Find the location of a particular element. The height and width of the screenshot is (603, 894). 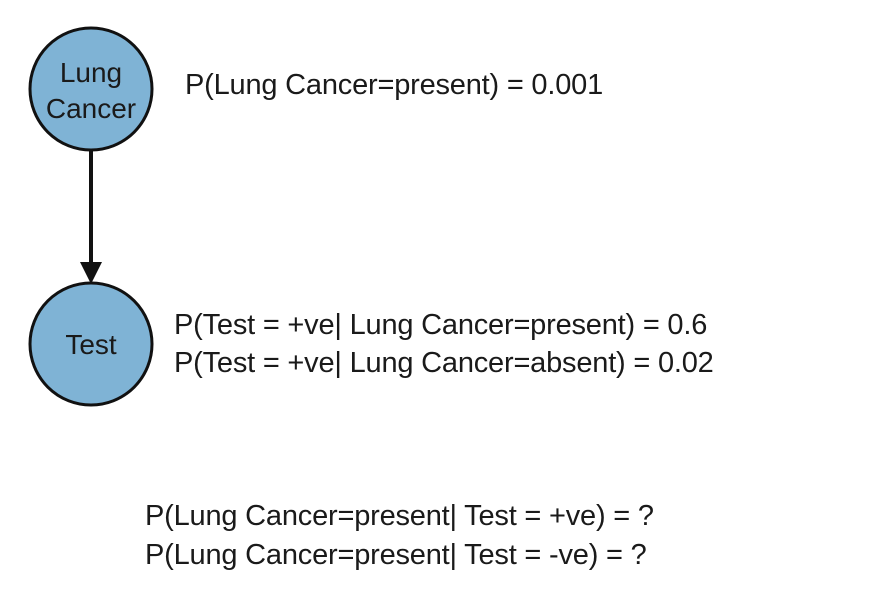

node-test: Test is located at coordinates (91, 344).